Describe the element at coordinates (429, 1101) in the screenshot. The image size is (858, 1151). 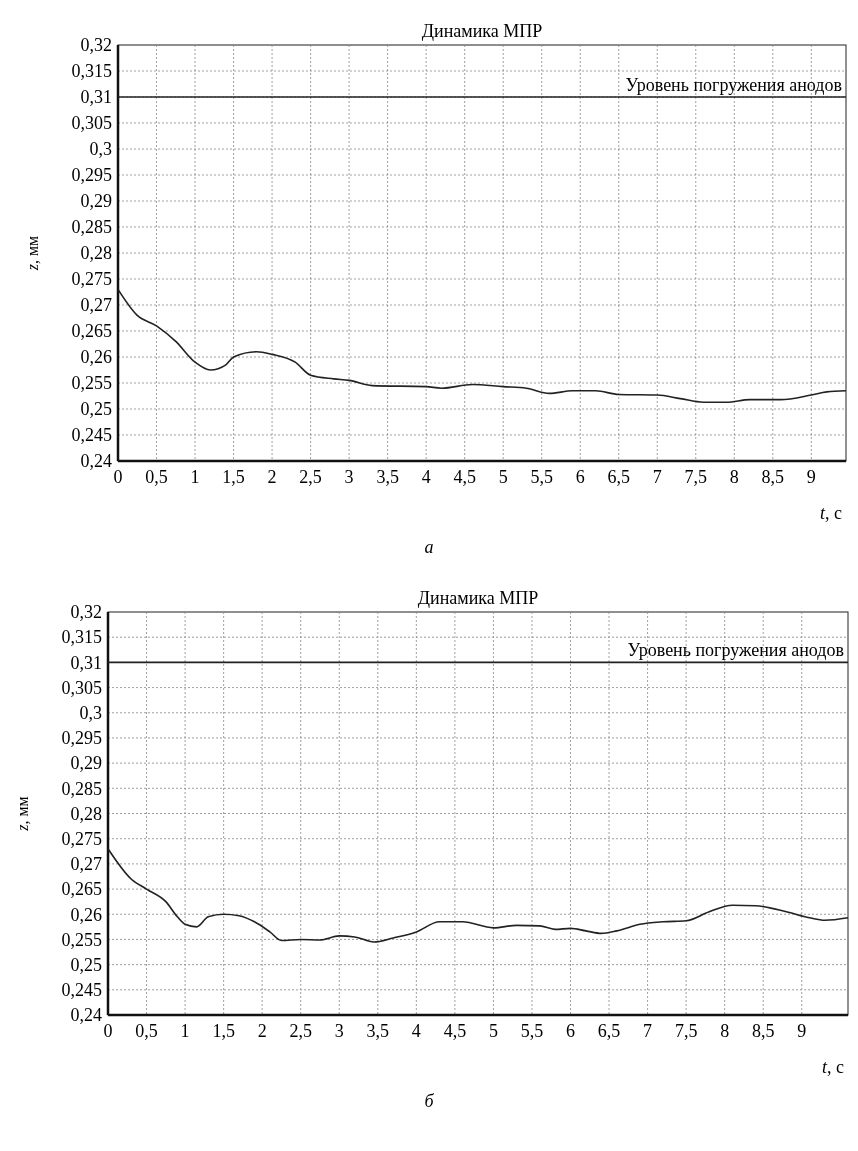
I see `text: б` at that location.